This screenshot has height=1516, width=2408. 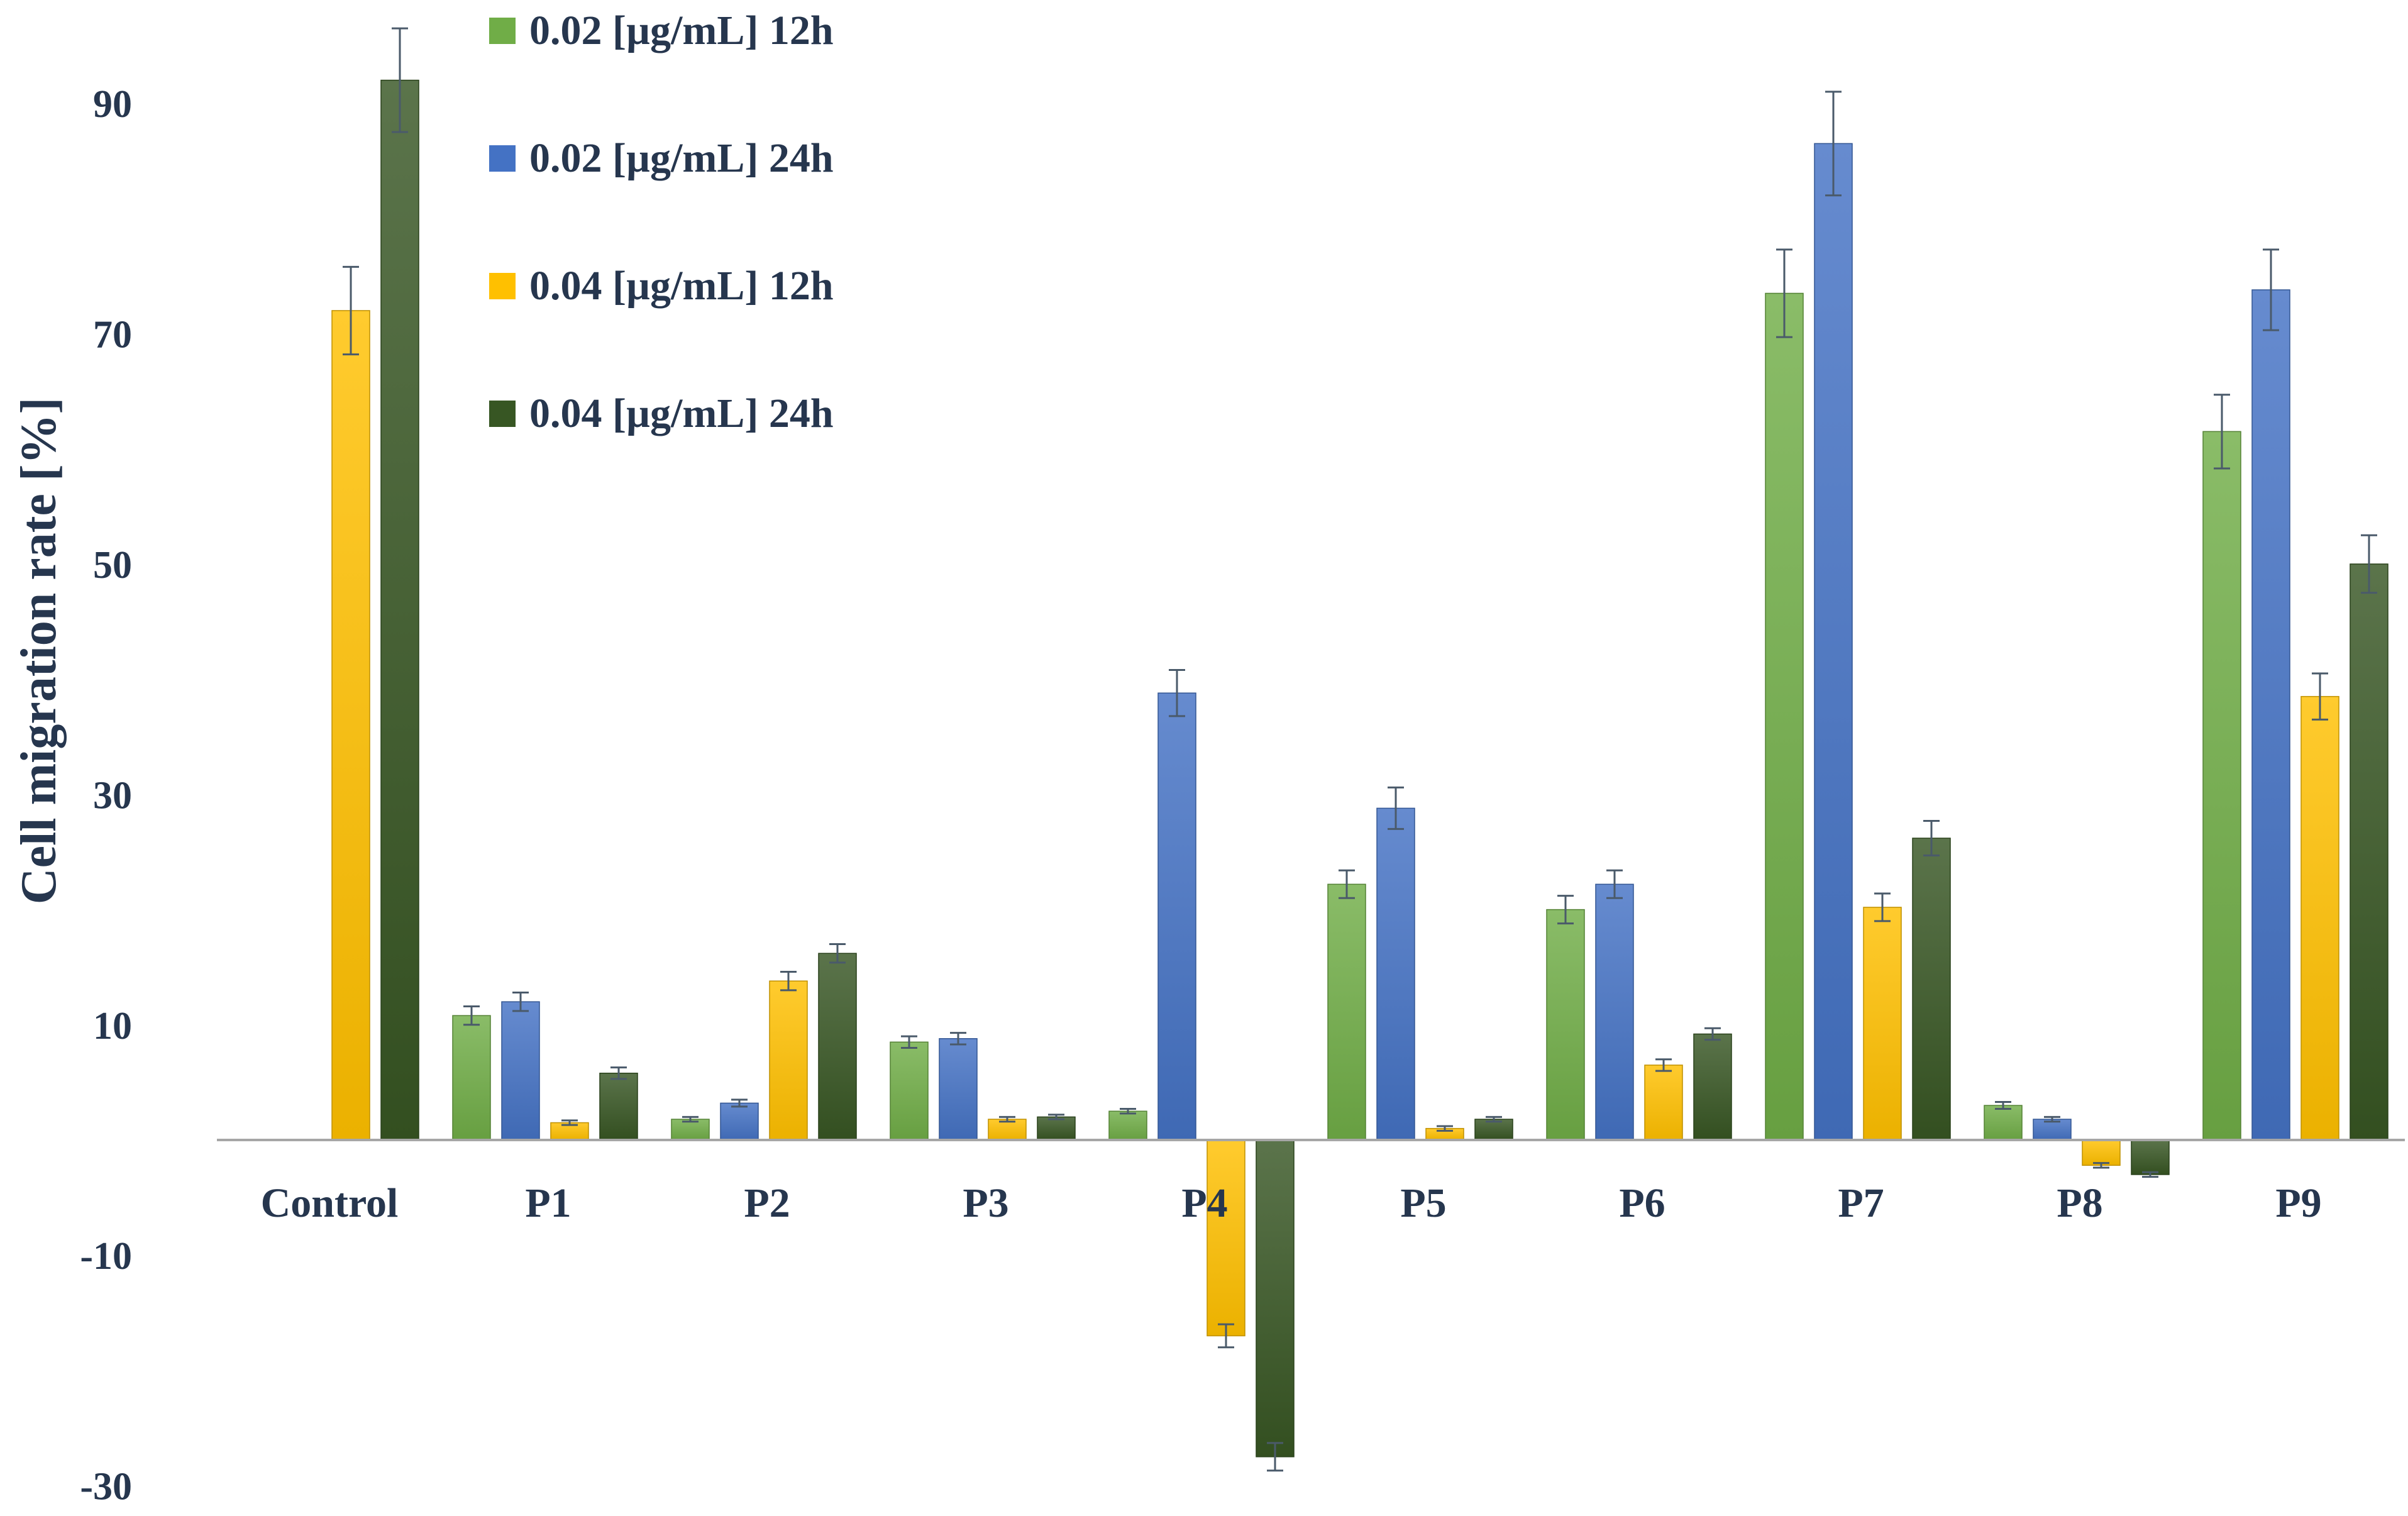 I want to click on x-category-label: P6, so click(x=1642, y=1203).